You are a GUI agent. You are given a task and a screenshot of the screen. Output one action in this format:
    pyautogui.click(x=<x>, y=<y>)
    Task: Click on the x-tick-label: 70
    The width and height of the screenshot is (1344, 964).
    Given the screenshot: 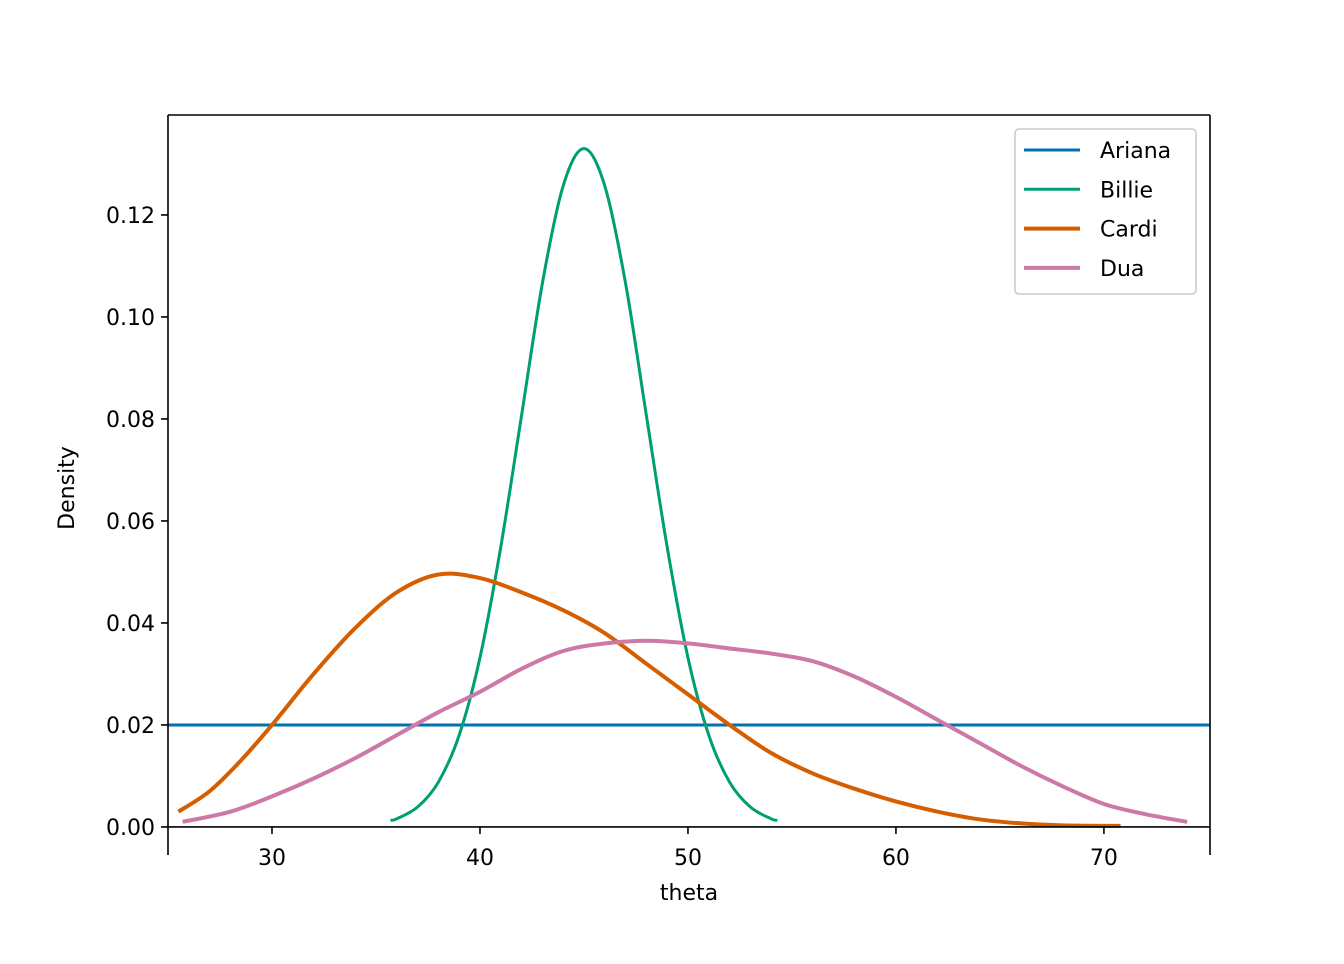 What is the action you would take?
    pyautogui.click(x=1104, y=858)
    